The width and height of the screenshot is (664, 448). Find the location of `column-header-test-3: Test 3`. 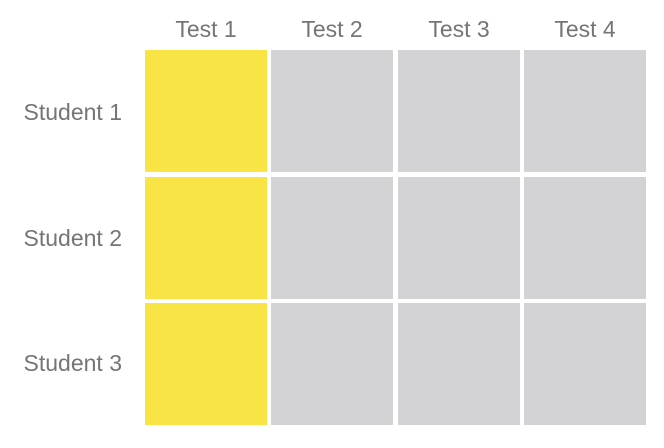

column-header-test-3: Test 3 is located at coordinates (459, 29).